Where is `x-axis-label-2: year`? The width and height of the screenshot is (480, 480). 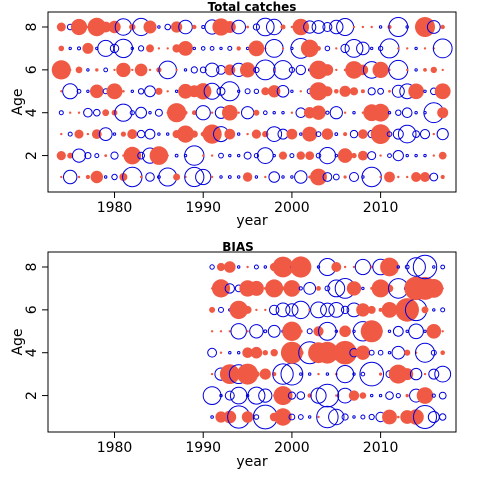
x-axis-label-2: year is located at coordinates (251, 462).